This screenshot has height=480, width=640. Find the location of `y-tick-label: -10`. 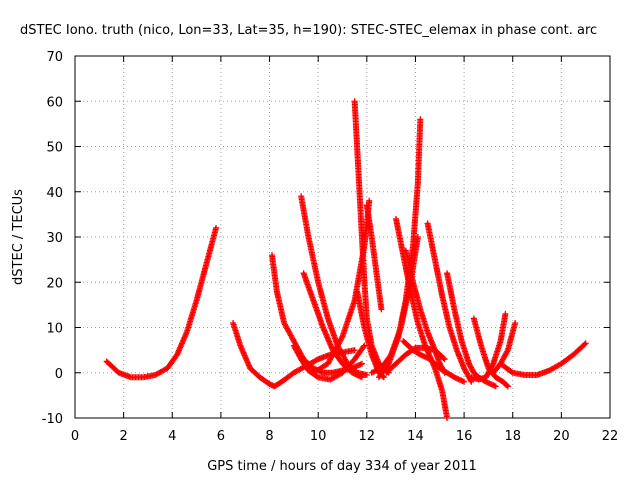

y-tick-label: -10 is located at coordinates (52, 419).